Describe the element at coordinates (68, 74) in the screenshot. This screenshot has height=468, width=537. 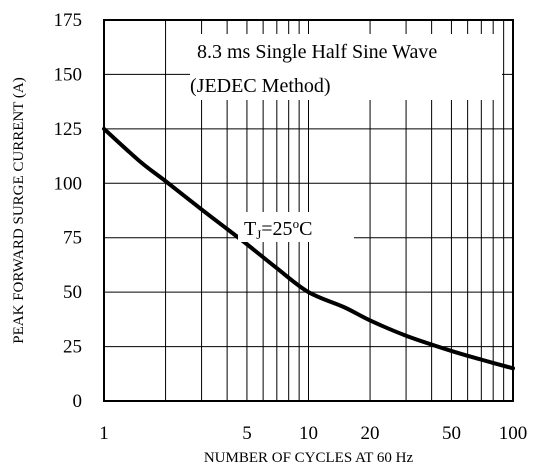
I see `y-tick-label: 150` at that location.